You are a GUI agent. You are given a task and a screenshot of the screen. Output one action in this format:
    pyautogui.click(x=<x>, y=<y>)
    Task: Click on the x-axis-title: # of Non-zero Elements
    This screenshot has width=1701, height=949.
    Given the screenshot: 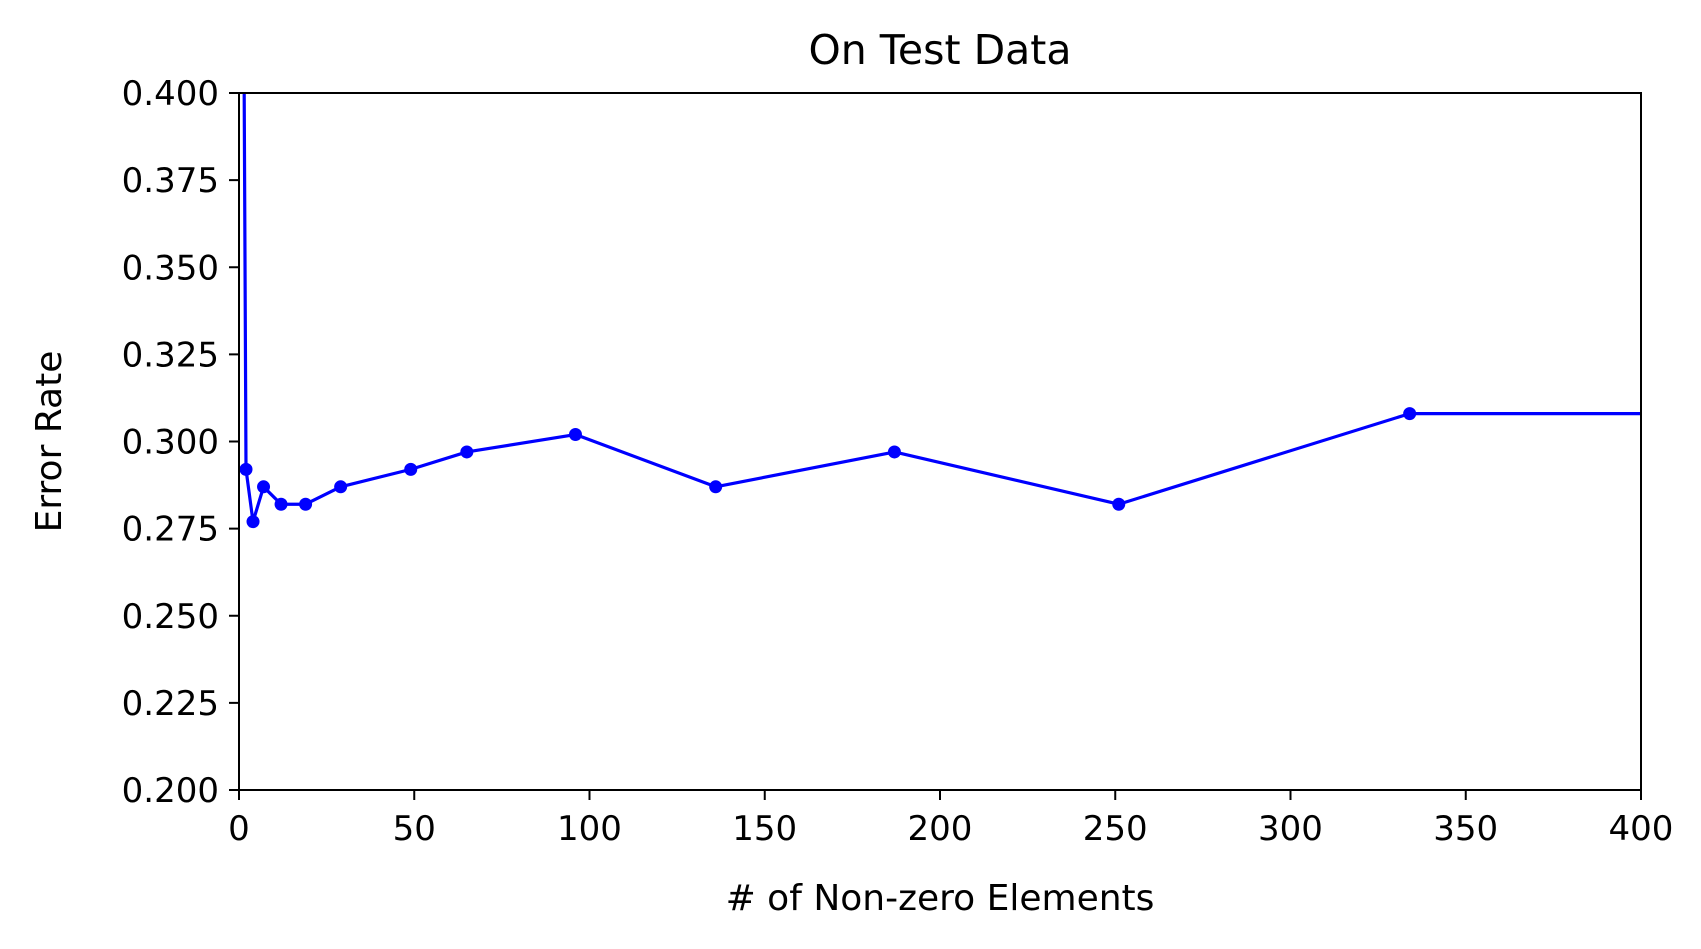 What is the action you would take?
    pyautogui.click(x=940, y=898)
    